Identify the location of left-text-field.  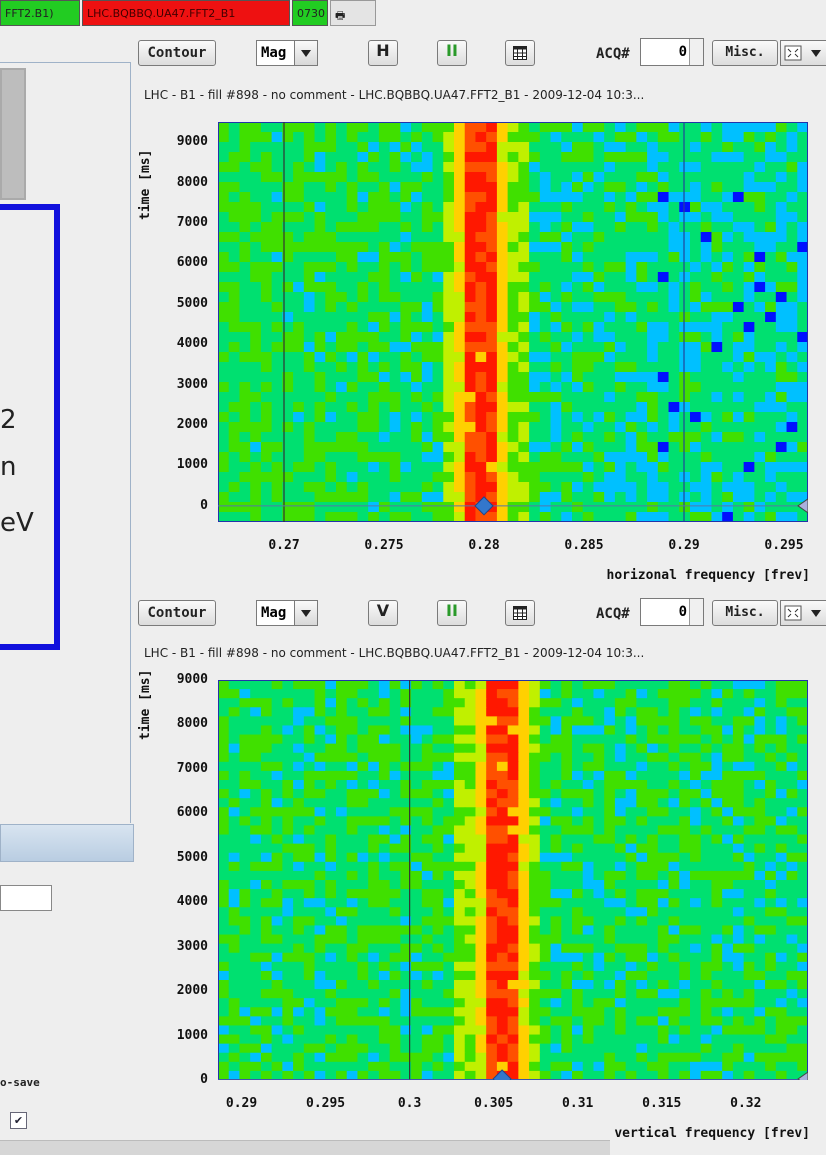
(26, 898).